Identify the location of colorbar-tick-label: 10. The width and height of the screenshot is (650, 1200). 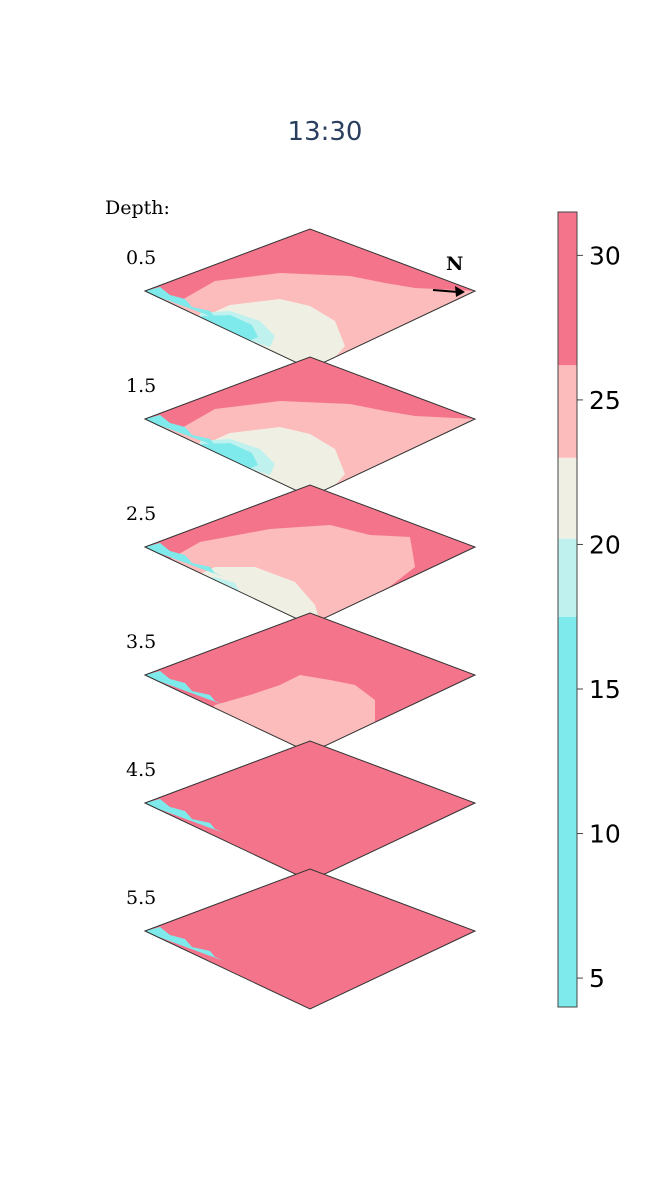
(605, 834).